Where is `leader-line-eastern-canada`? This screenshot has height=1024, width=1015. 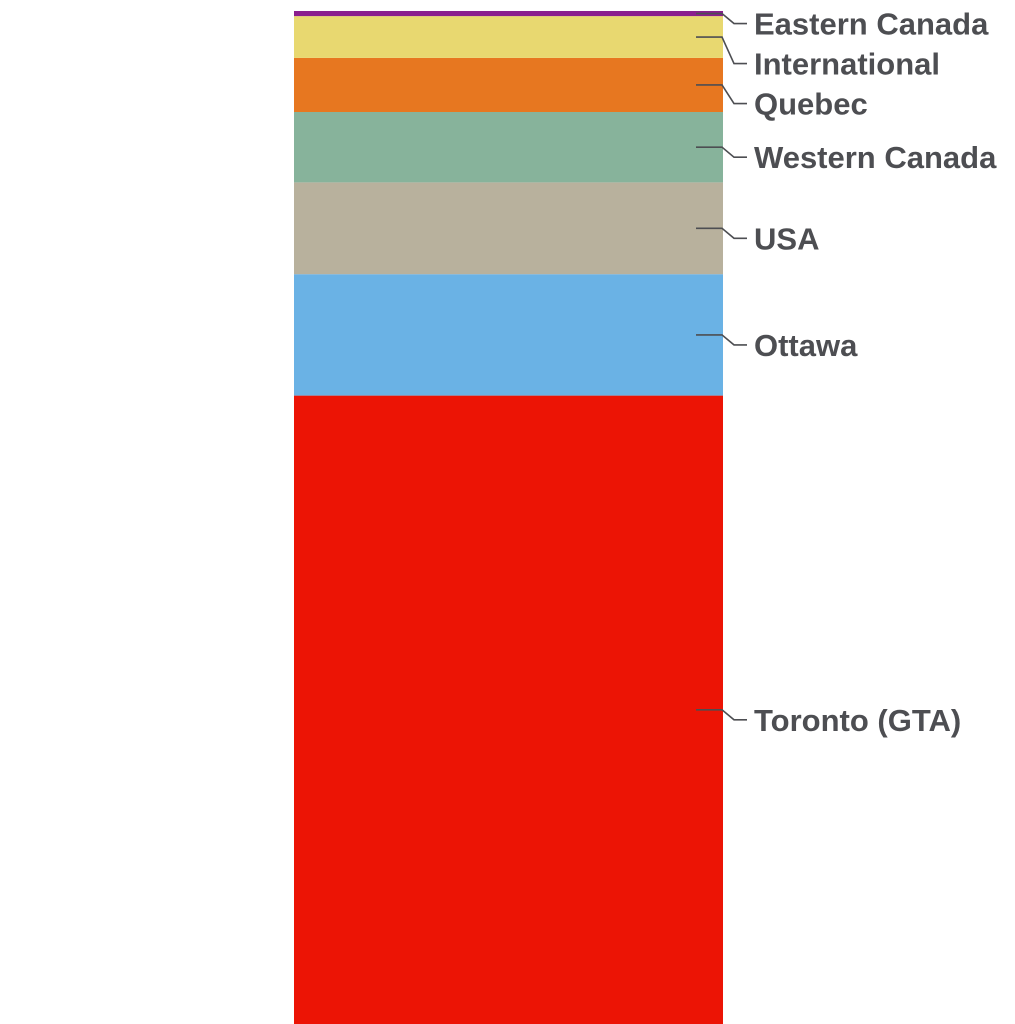 leader-line-eastern-canada is located at coordinates (721, 18).